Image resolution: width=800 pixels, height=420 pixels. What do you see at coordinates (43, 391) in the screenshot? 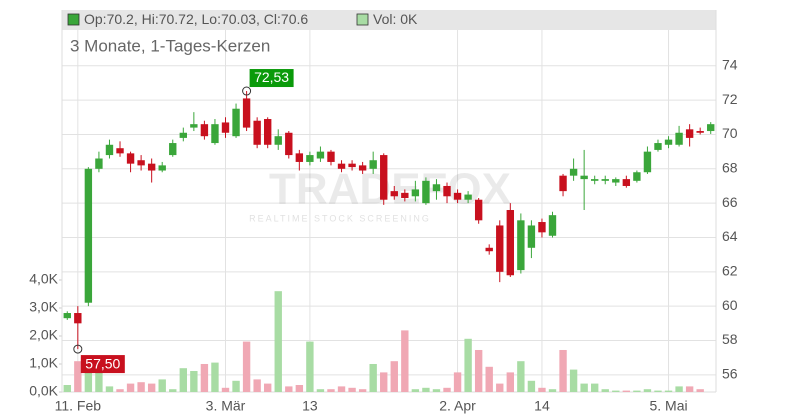
I see `volume-tick-label: 0,0K` at bounding box center [43, 391].